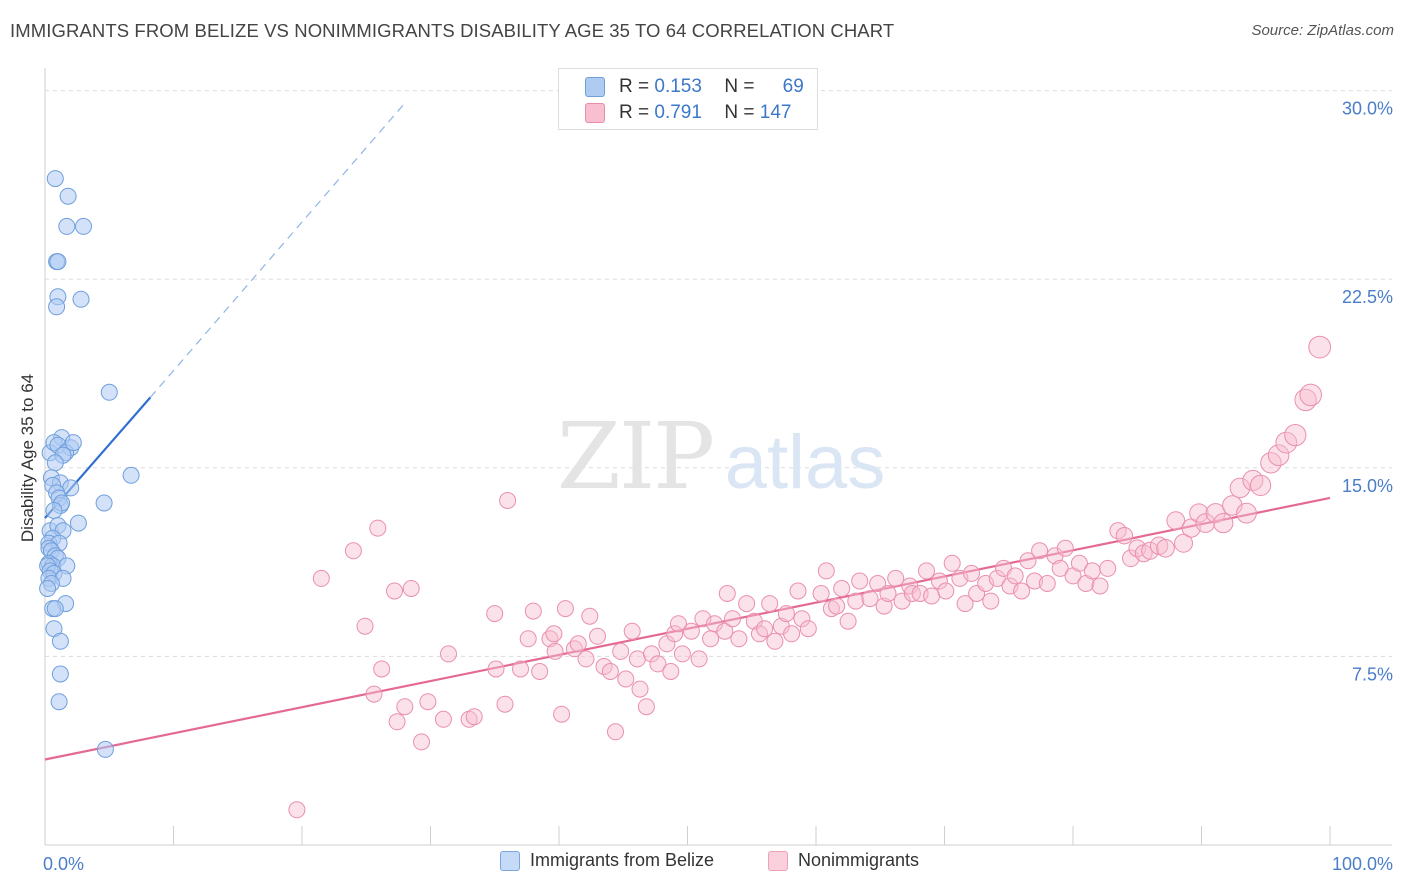 This screenshot has height=892, width=1406. What do you see at coordinates (721, 456) in the screenshot?
I see `watermark: ZIP atlas` at bounding box center [721, 456].